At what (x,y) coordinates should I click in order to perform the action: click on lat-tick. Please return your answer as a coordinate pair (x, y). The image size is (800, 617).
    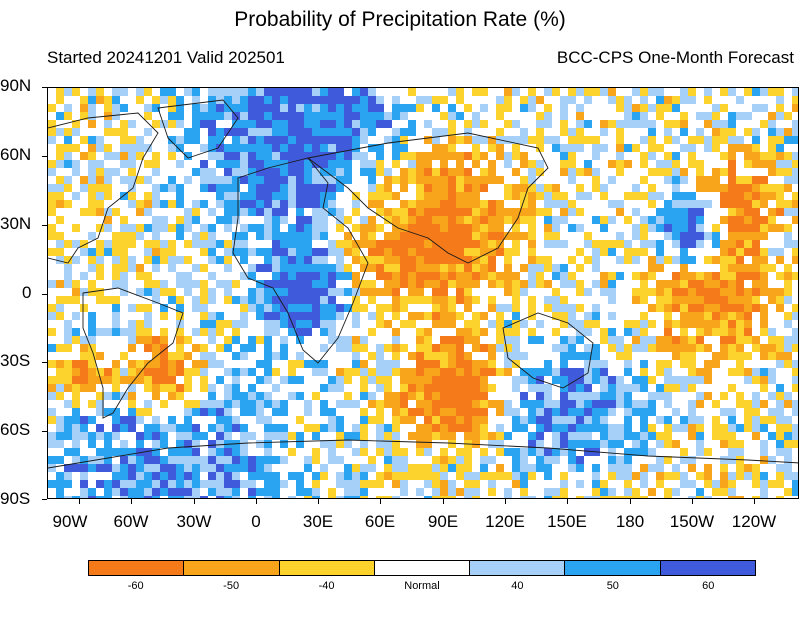
    Looking at the image, I should click on (44, 499).